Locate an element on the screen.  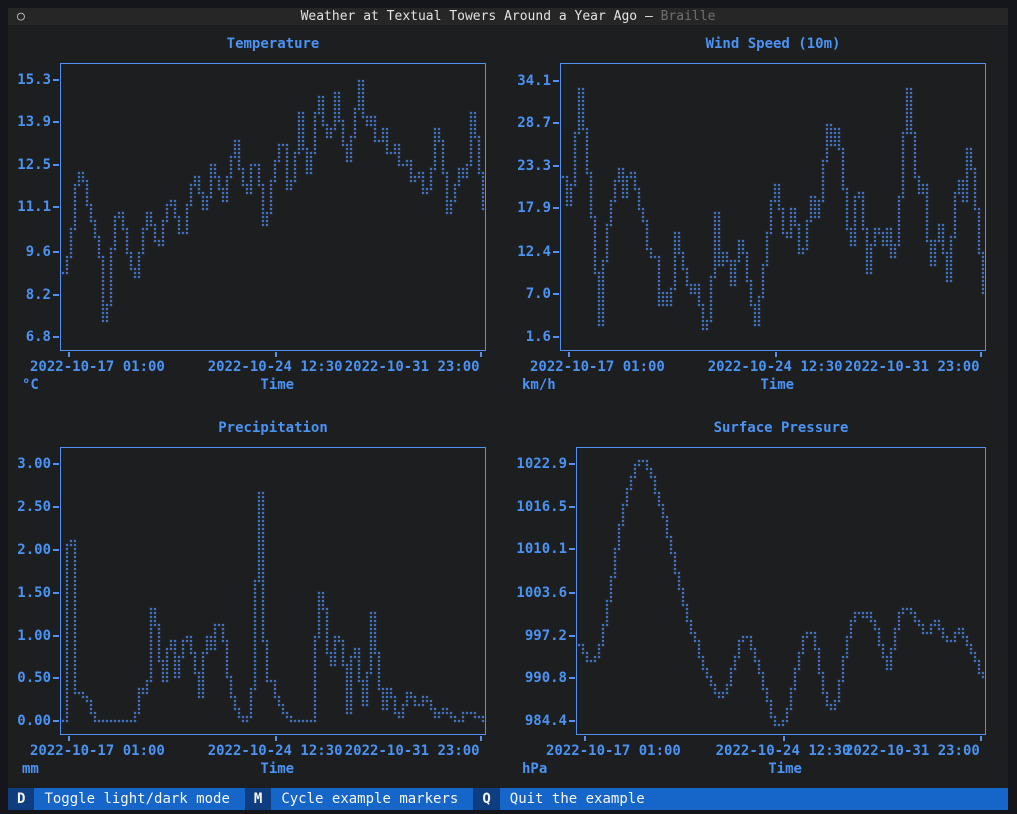
footer-key-m: M is located at coordinates (258, 799).